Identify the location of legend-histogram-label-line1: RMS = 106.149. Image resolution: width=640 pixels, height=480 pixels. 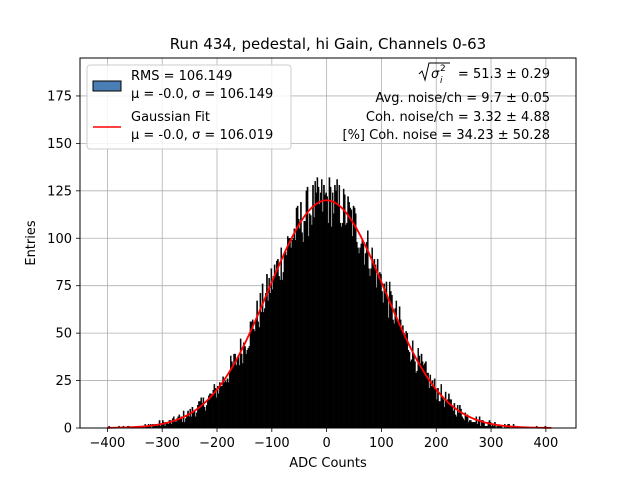
(181, 76).